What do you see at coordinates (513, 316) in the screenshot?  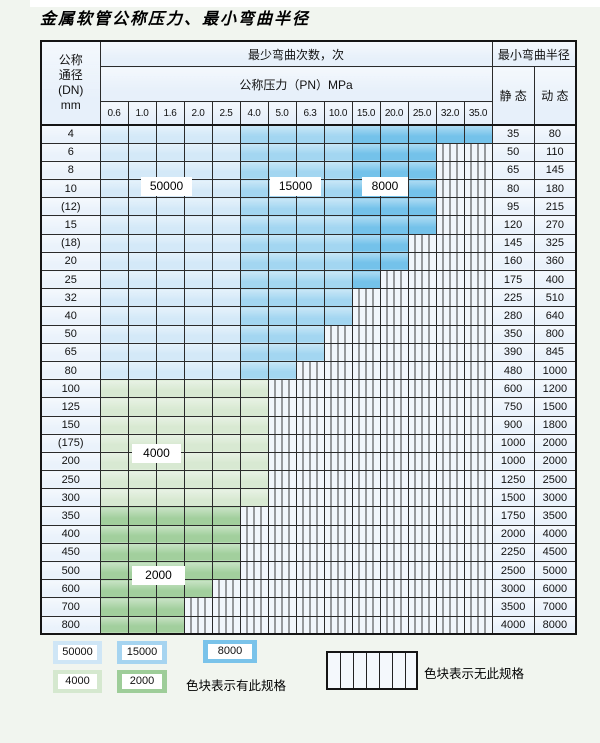 I see `static-radius-cell: 280` at bounding box center [513, 316].